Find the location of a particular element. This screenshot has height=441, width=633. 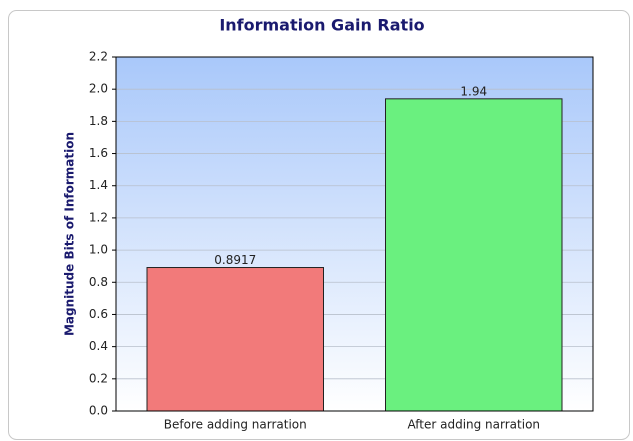

y-tick-label: 1.2 is located at coordinates (98, 217).